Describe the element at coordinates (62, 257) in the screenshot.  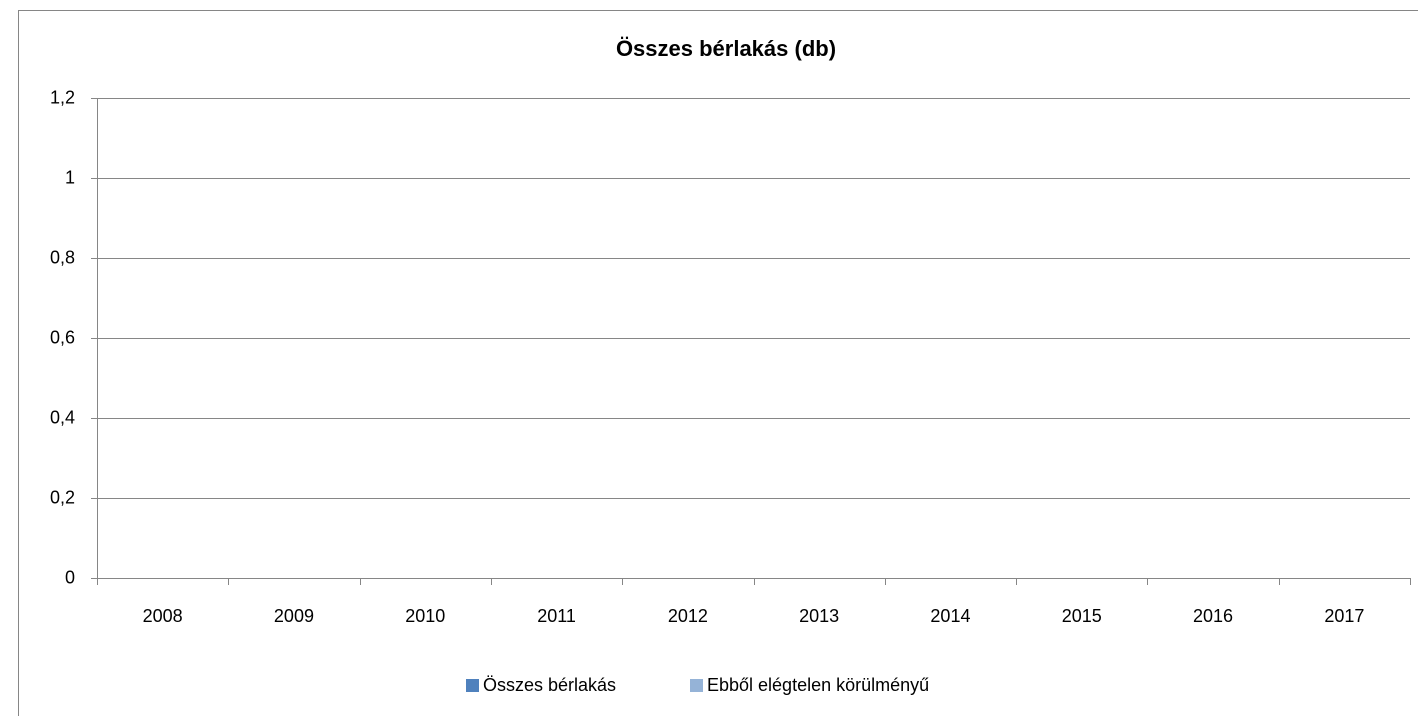
I see `y-tick-label: 0,8` at that location.